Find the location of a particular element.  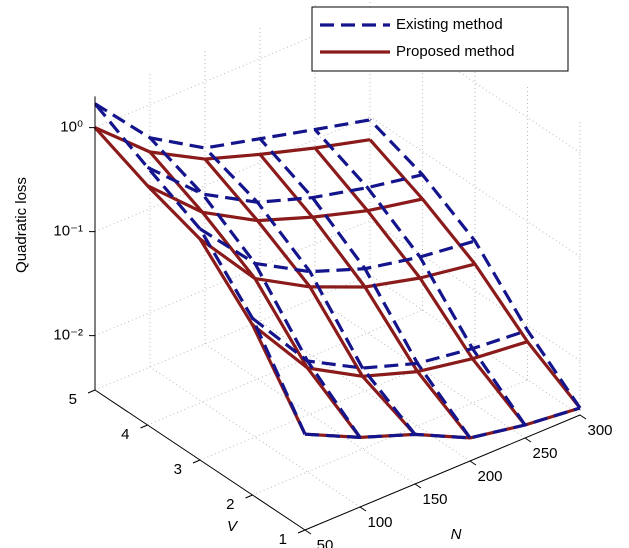

x-tick-label: 250 is located at coordinates (544, 453).